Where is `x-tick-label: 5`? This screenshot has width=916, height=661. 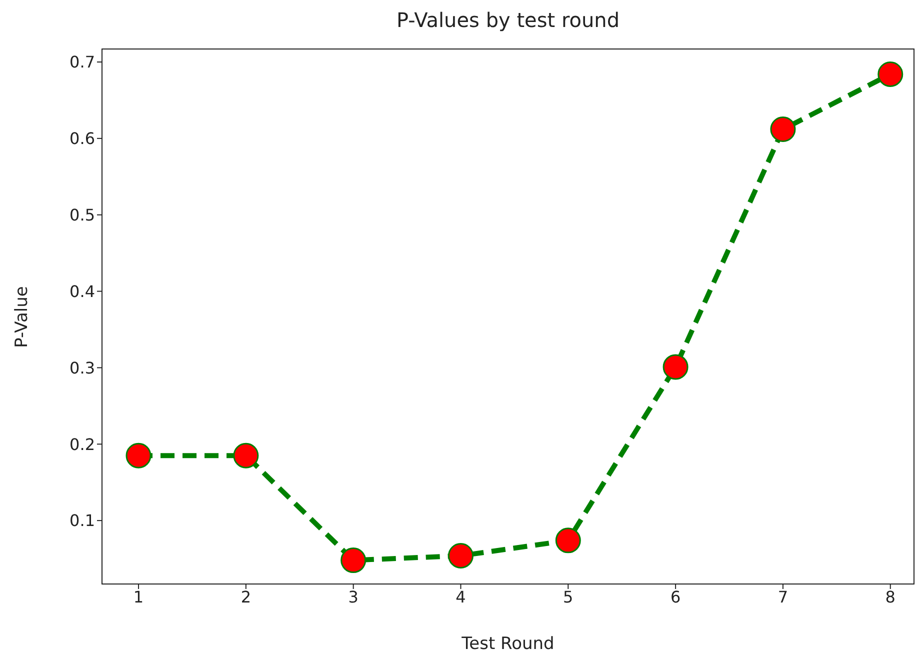
x-tick-label: 5 is located at coordinates (568, 596).